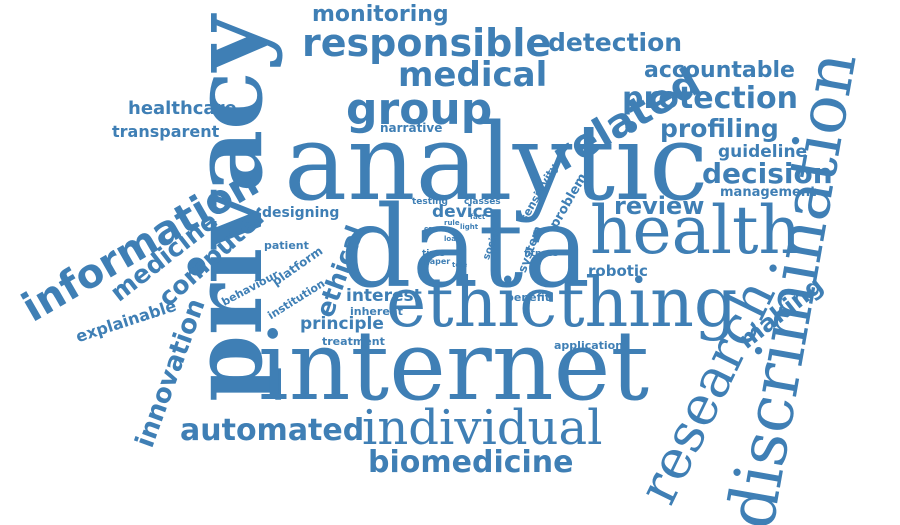  What do you see at coordinates (437, 261) in the screenshot?
I see `word-paper: paper` at bounding box center [437, 261].